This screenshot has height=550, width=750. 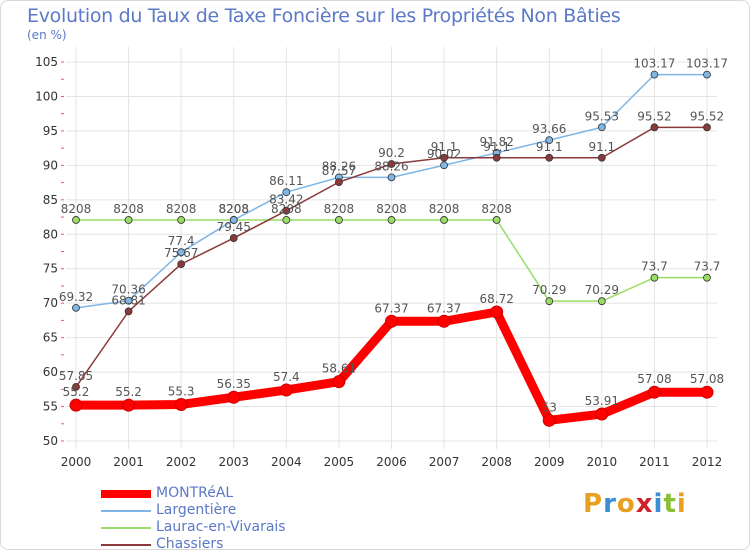 I want to click on y-axis-unit-label: (en %), so click(x=47, y=35).